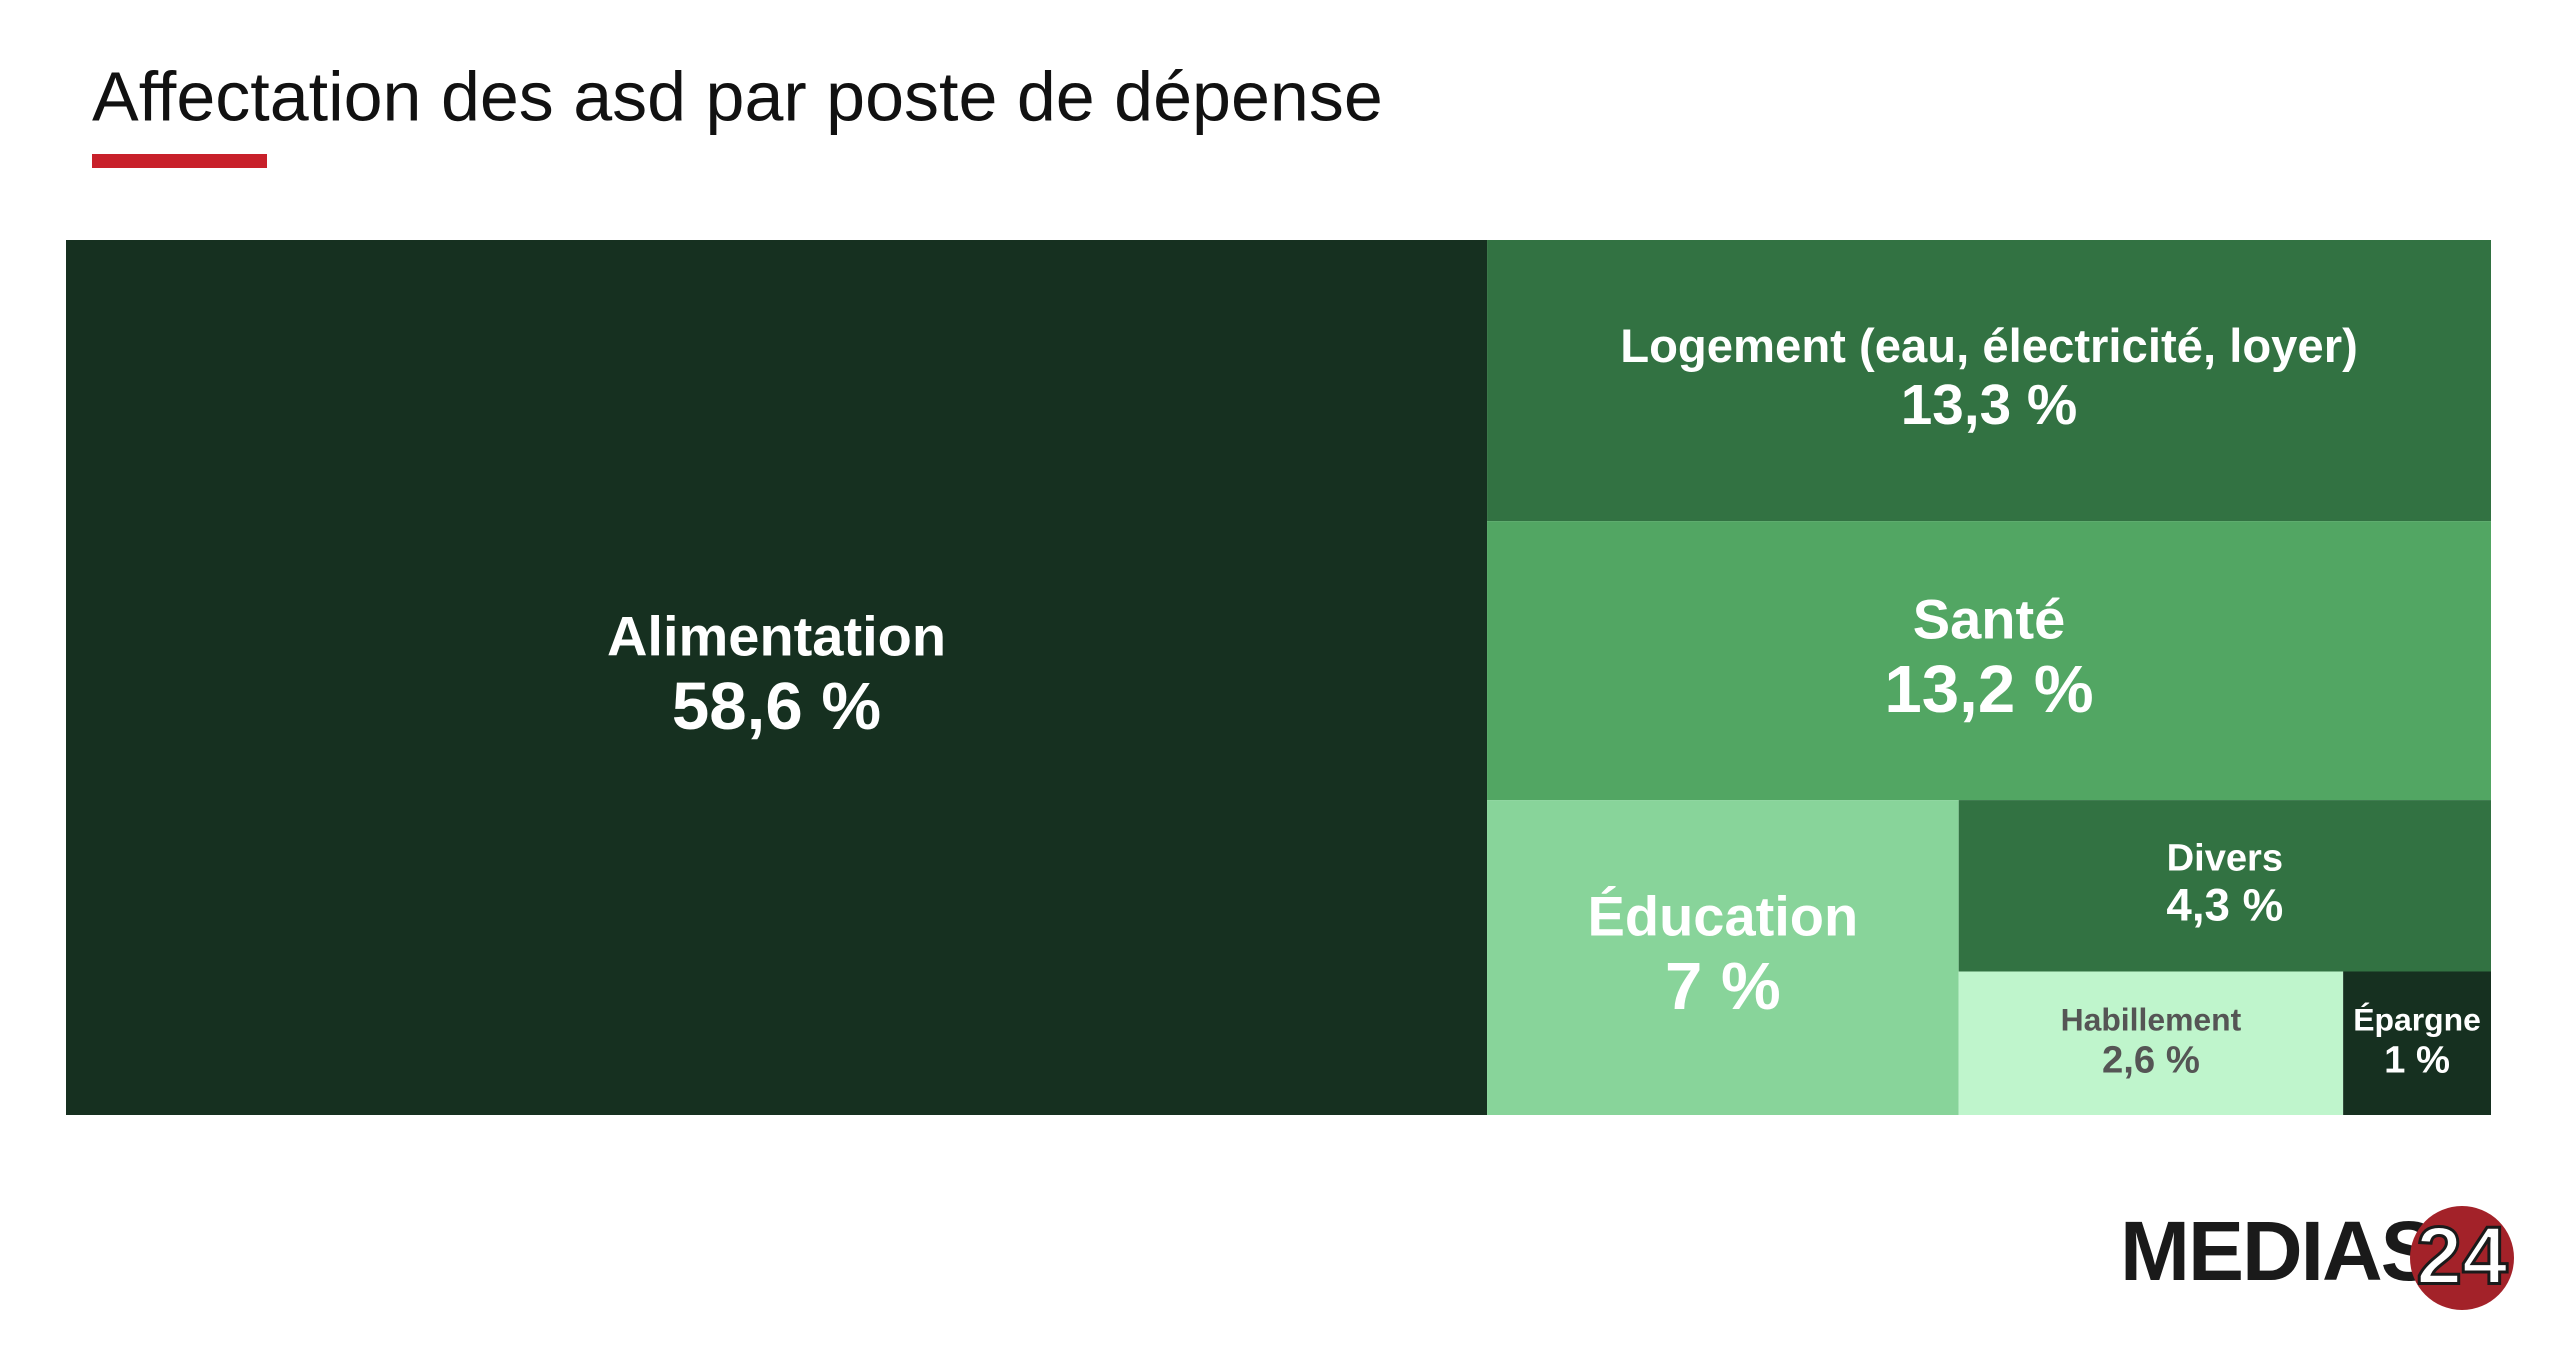 The image size is (2560, 1354). I want to click on value-label: 2,6 %, so click(2151, 1059).